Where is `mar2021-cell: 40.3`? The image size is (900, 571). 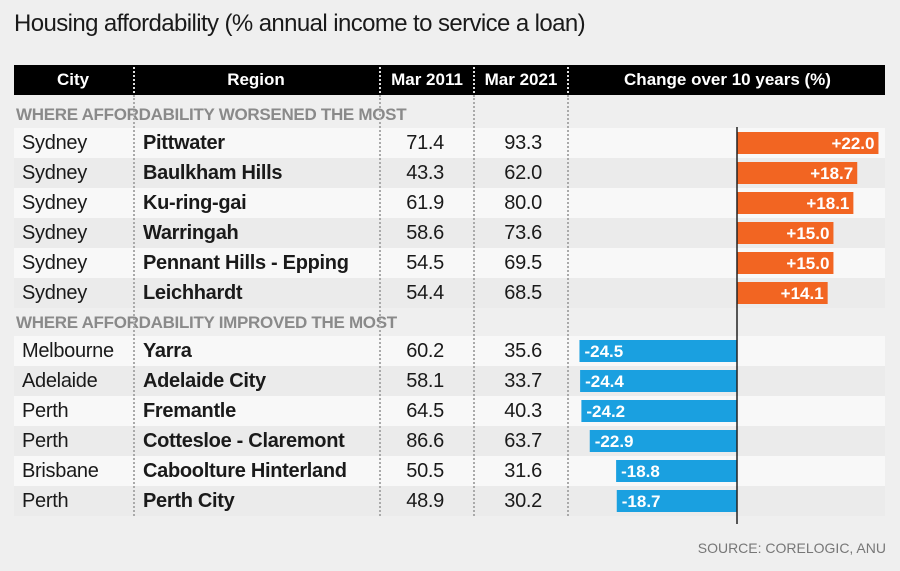 mar2021-cell: 40.3 is located at coordinates (523, 411).